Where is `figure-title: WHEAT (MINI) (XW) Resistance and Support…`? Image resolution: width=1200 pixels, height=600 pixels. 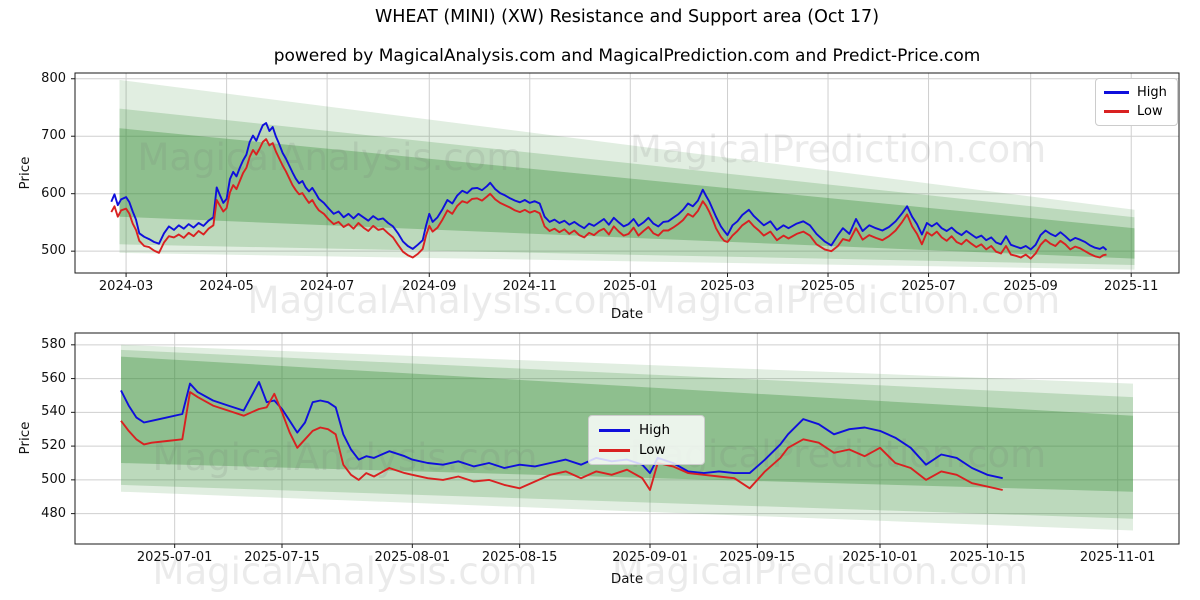
figure-title: WHEAT (MINI) (XW) Resistance and Support… is located at coordinates (627, 17).